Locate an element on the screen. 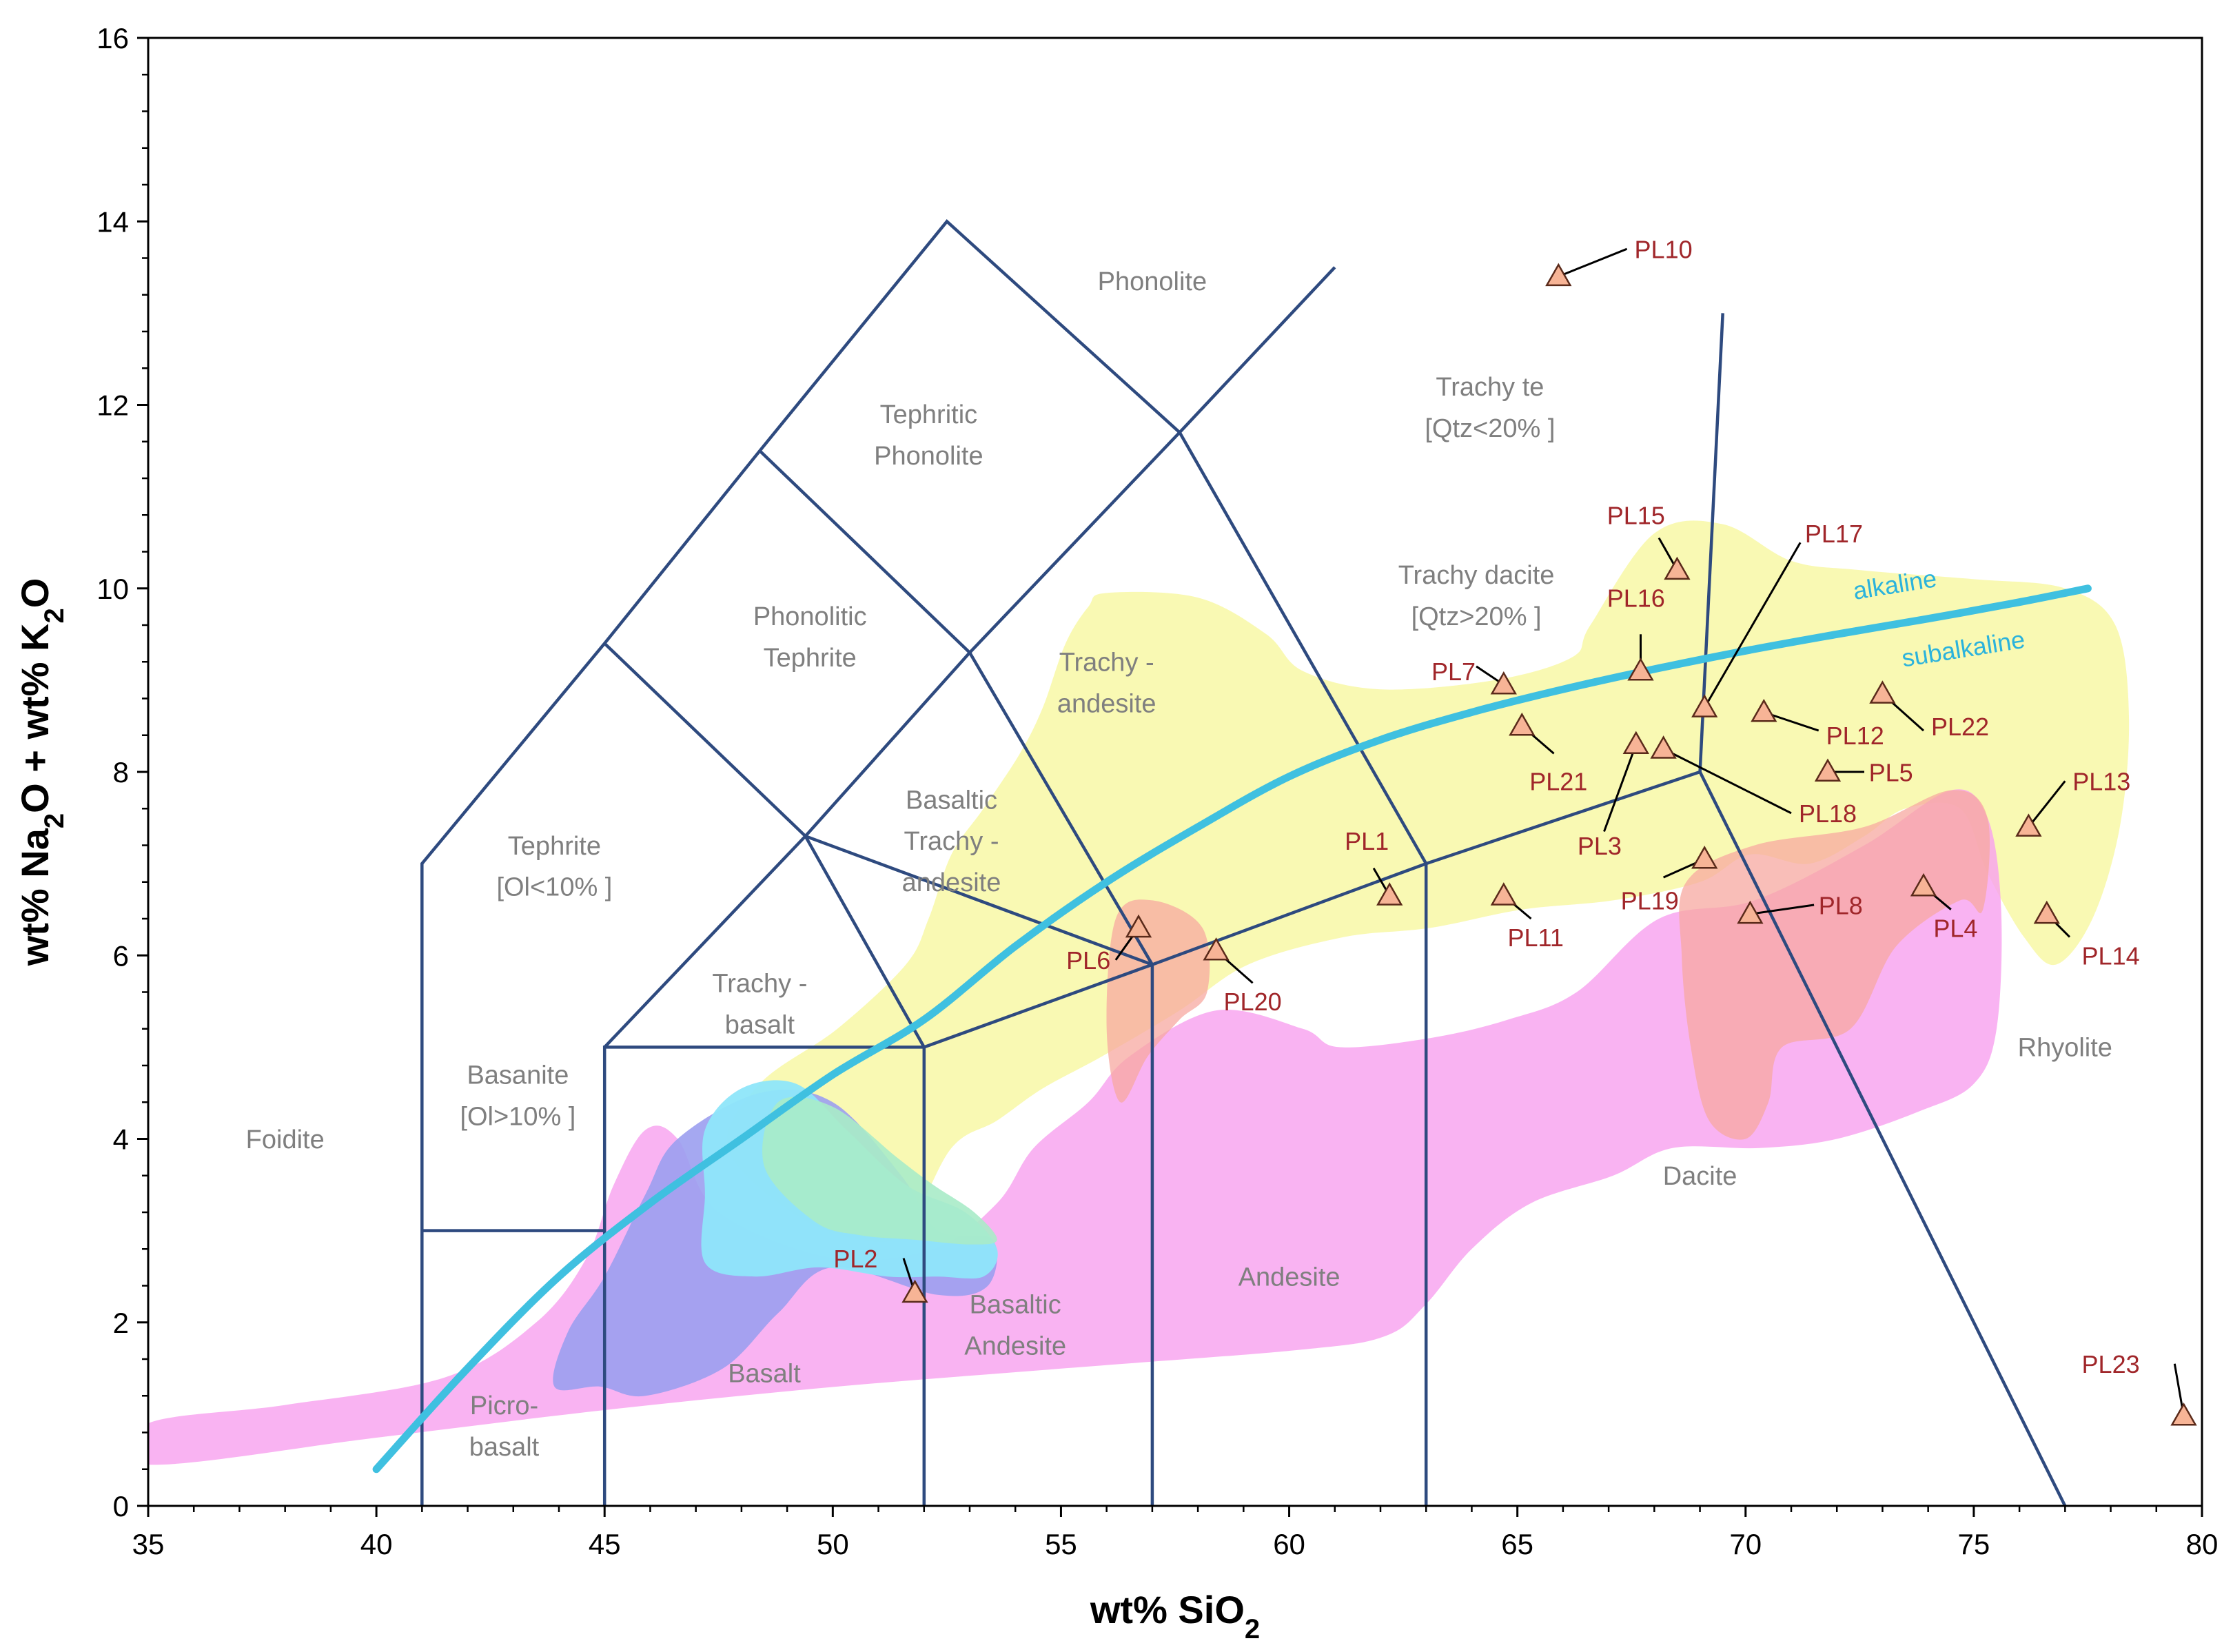  field-label: Basanite is located at coordinates (518, 1076).